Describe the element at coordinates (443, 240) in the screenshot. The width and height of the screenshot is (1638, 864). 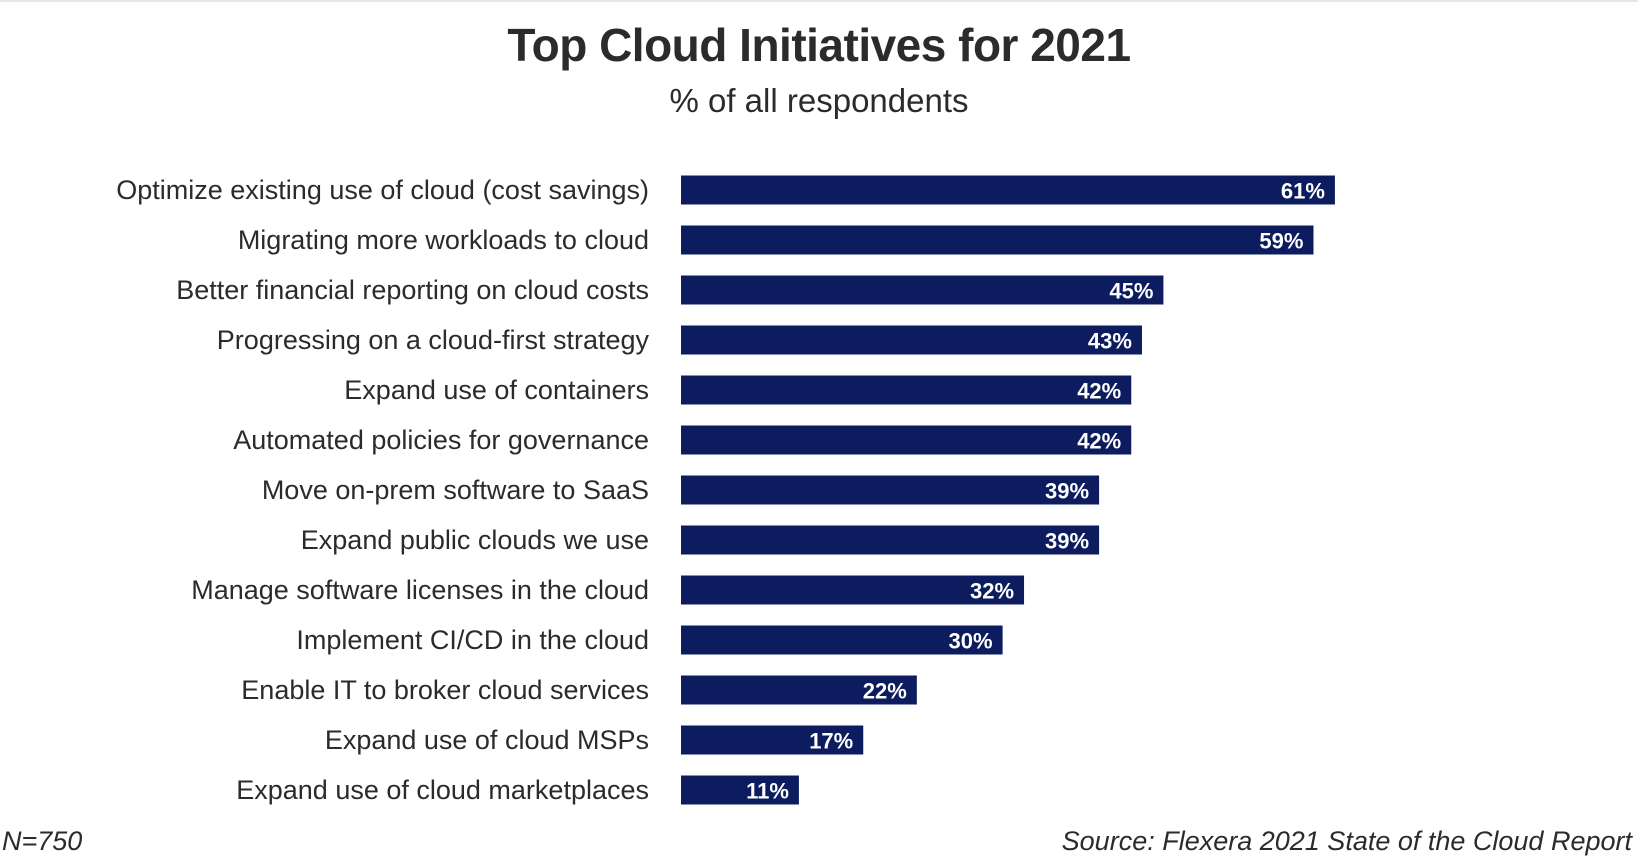
I see `category-label: Migrating more workloads to cloud` at that location.